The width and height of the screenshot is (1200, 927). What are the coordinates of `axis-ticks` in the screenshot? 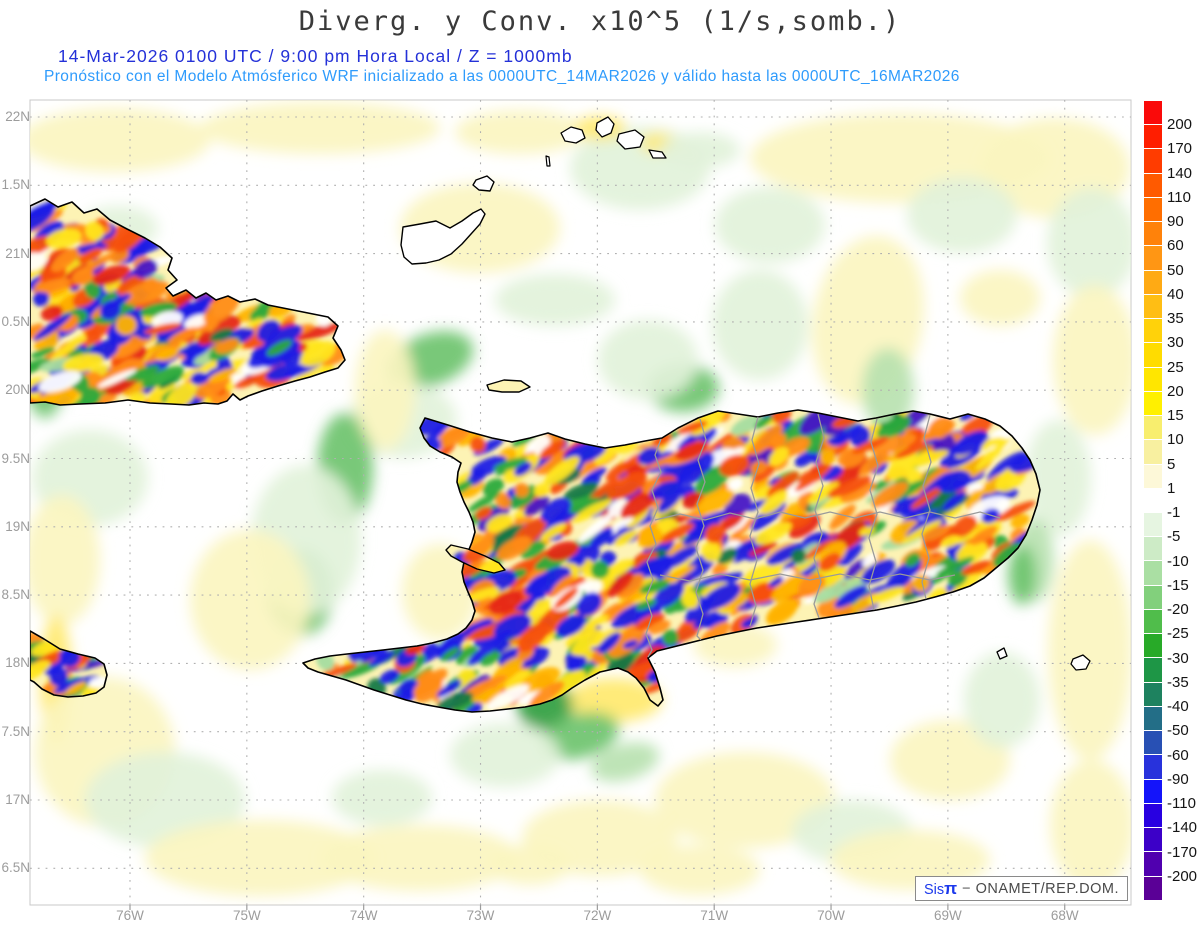 It's located at (597, 907).